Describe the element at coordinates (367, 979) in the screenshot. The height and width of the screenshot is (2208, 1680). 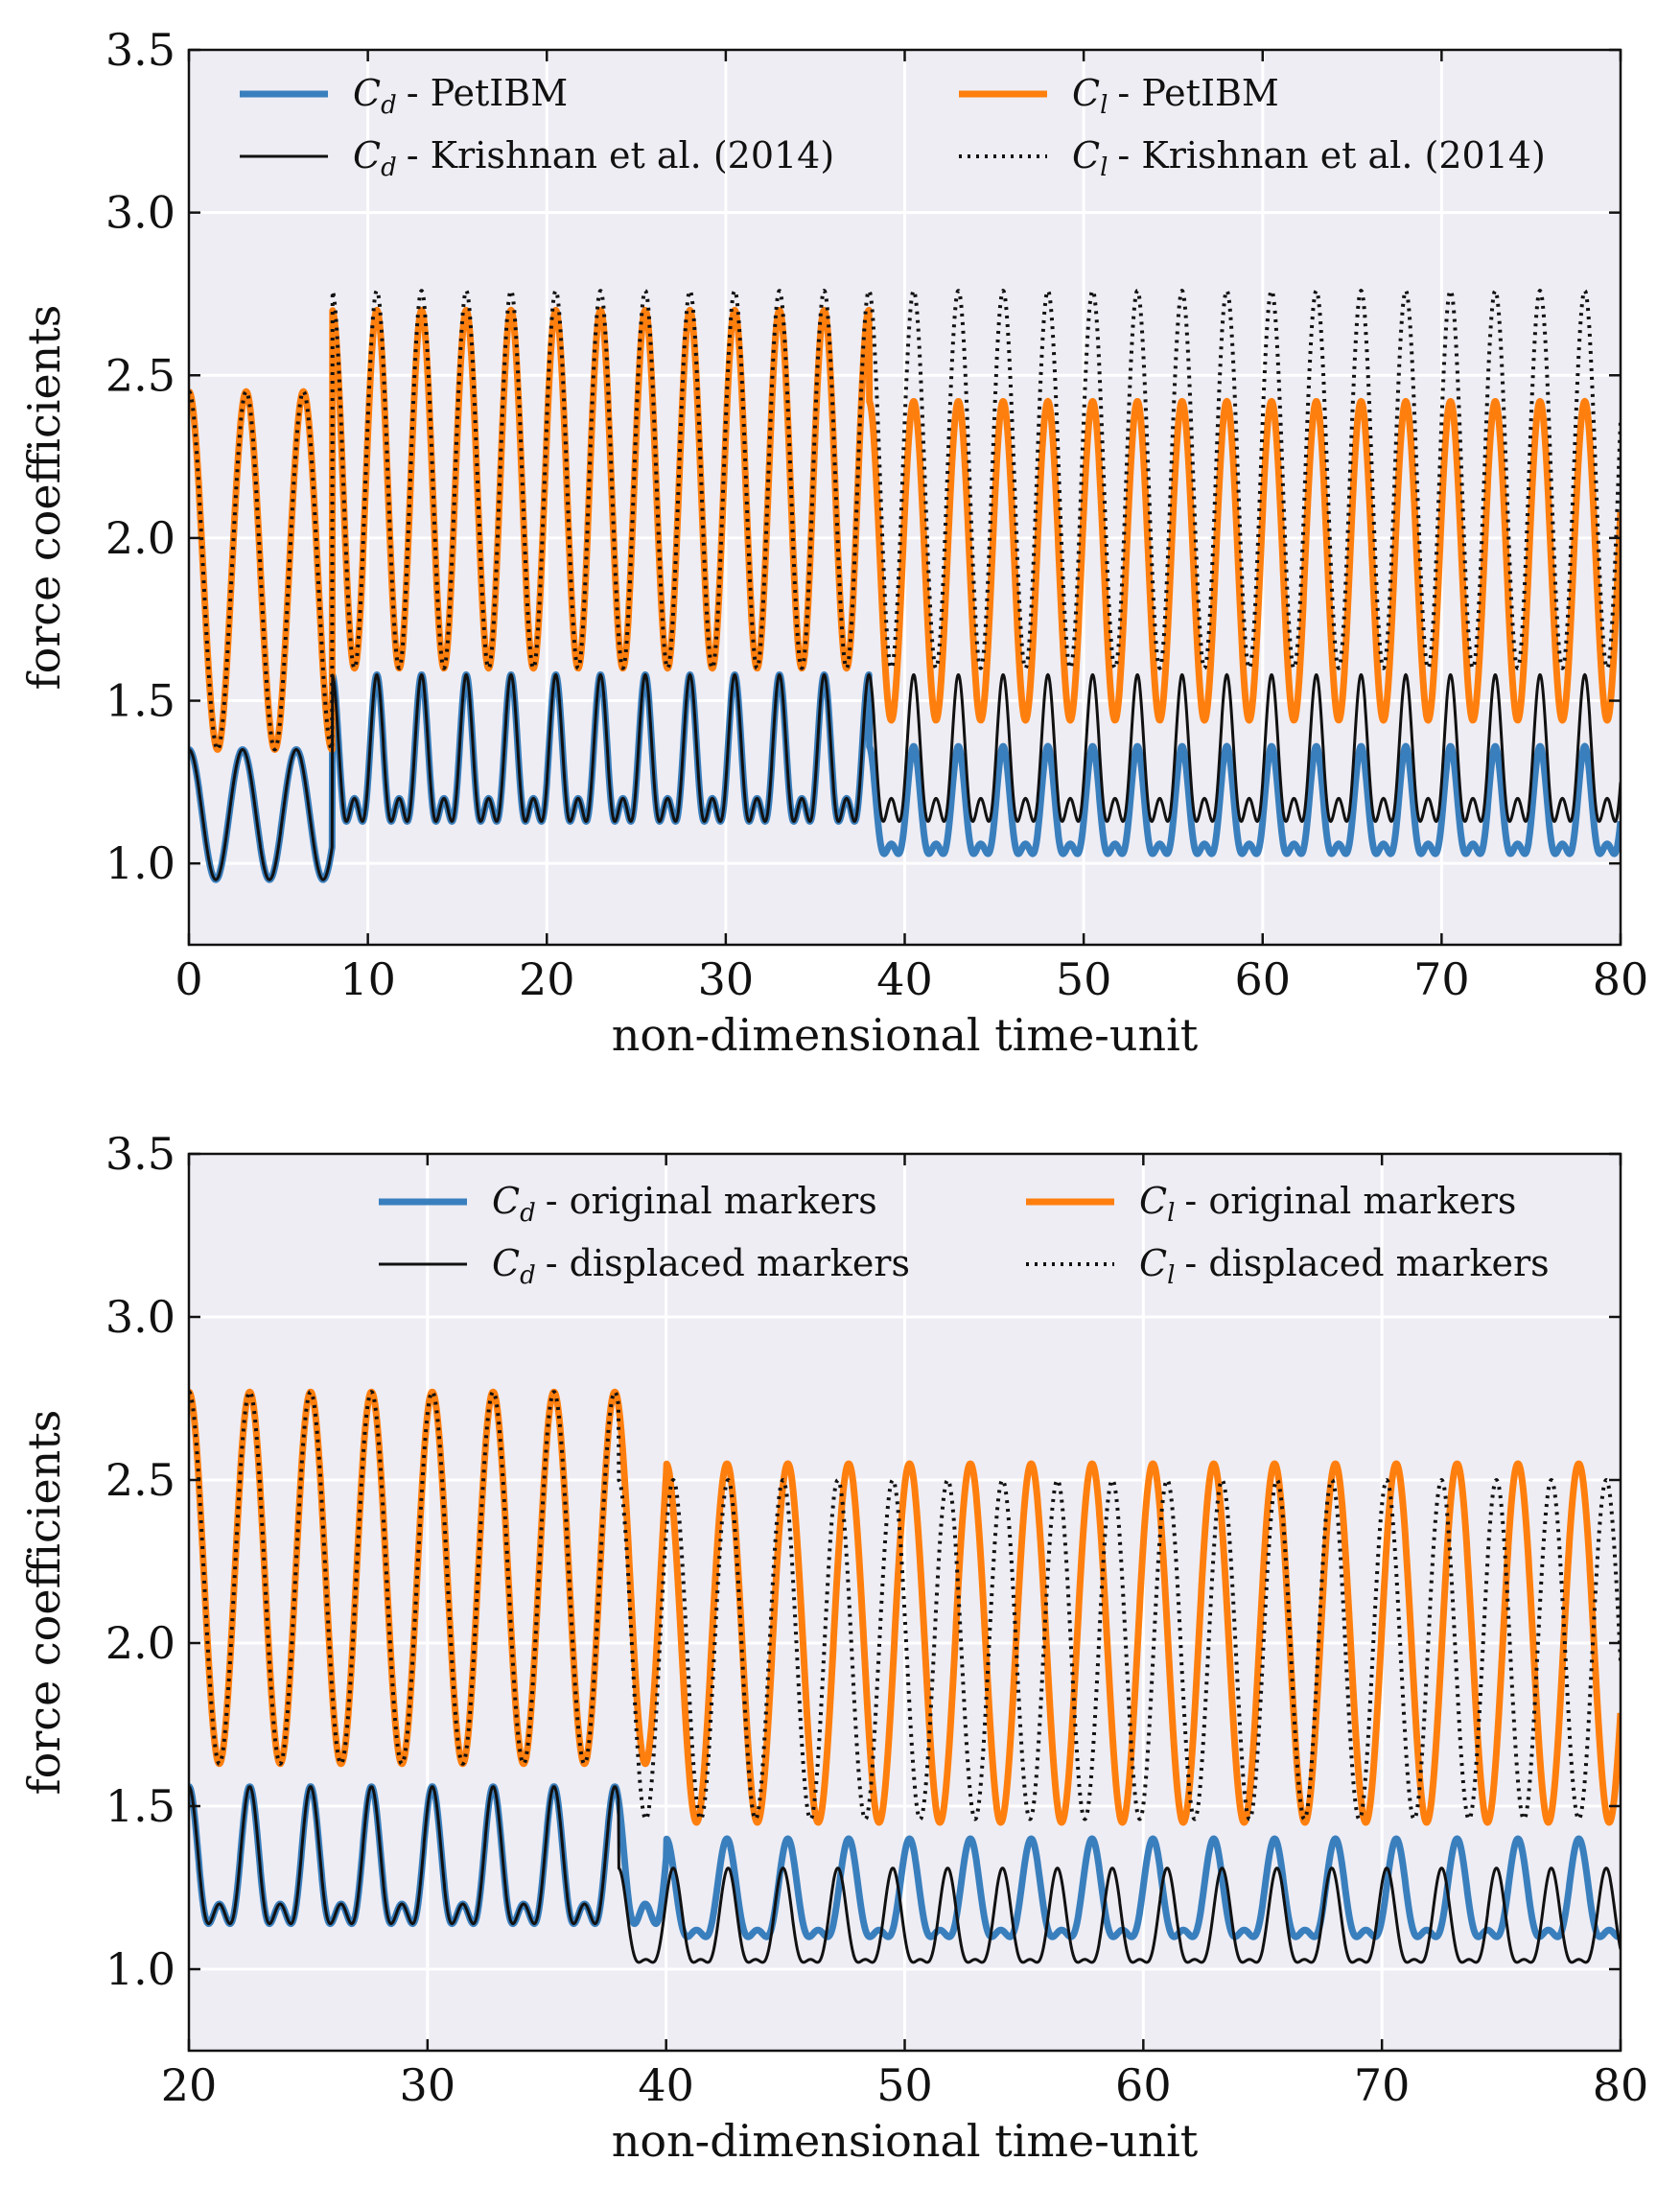
I see `x-tick-label: 10` at that location.